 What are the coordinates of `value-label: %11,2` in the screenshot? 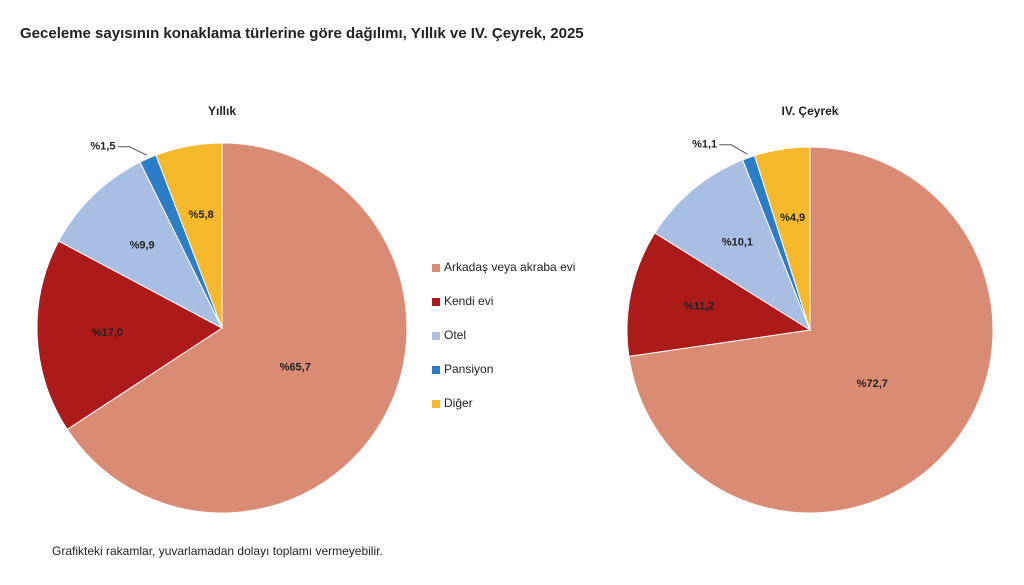 It's located at (699, 307).